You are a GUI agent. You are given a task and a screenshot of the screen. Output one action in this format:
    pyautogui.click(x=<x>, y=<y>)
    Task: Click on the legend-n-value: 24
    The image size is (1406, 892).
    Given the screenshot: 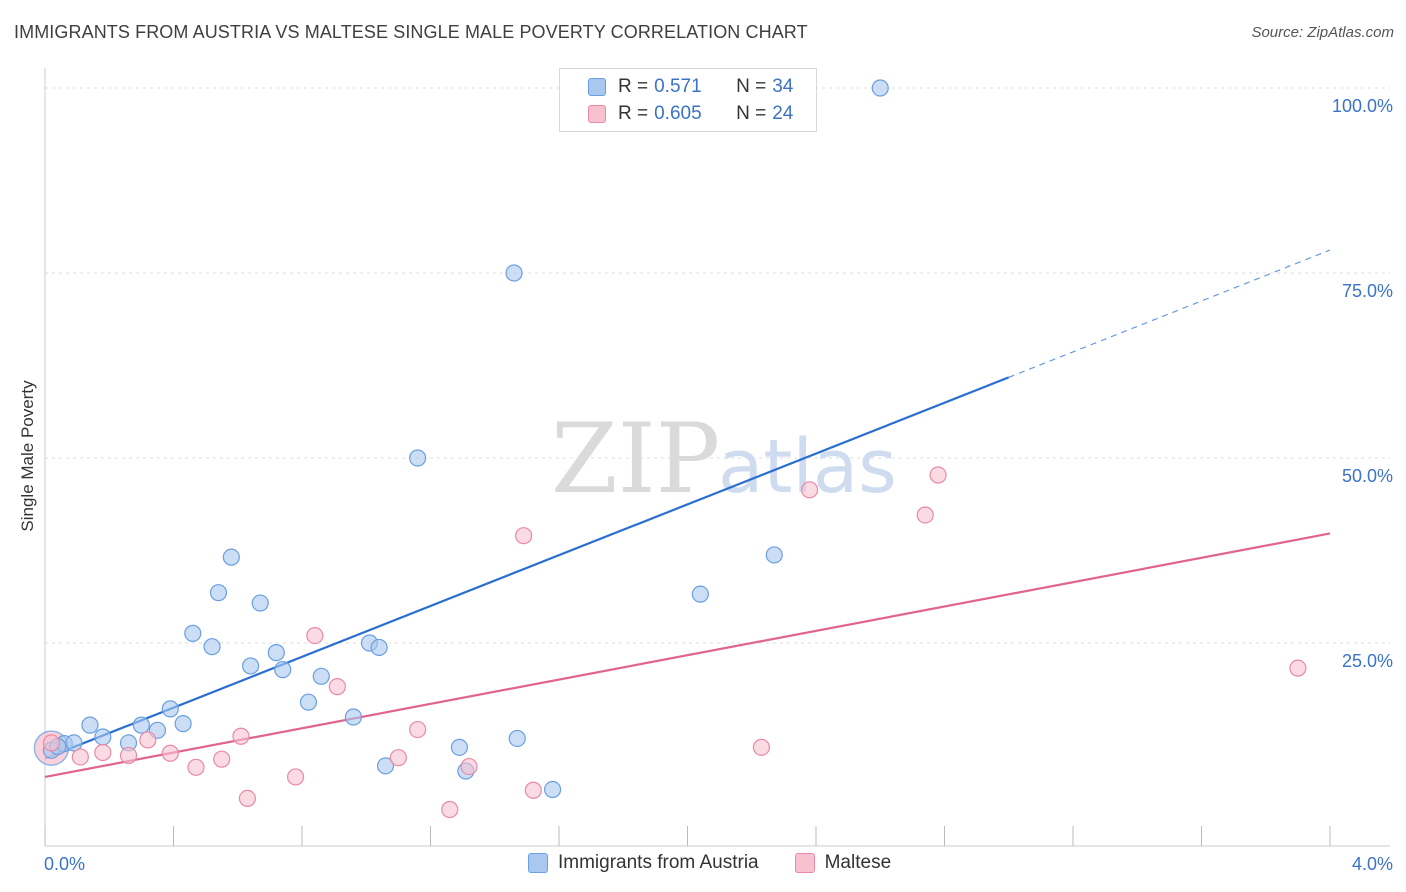 What is the action you would take?
    pyautogui.click(x=783, y=113)
    